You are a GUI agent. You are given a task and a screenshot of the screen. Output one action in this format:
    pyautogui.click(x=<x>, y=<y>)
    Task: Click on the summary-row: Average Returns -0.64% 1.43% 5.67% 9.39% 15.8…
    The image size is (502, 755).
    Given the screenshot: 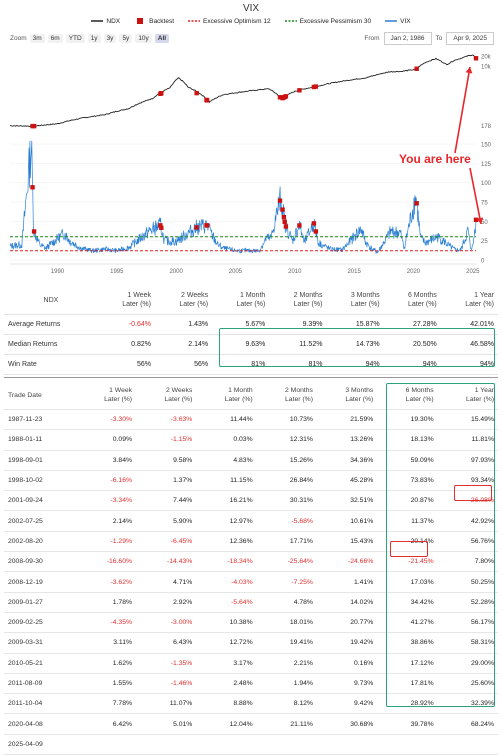 What is the action you would take?
    pyautogui.click(x=251, y=324)
    